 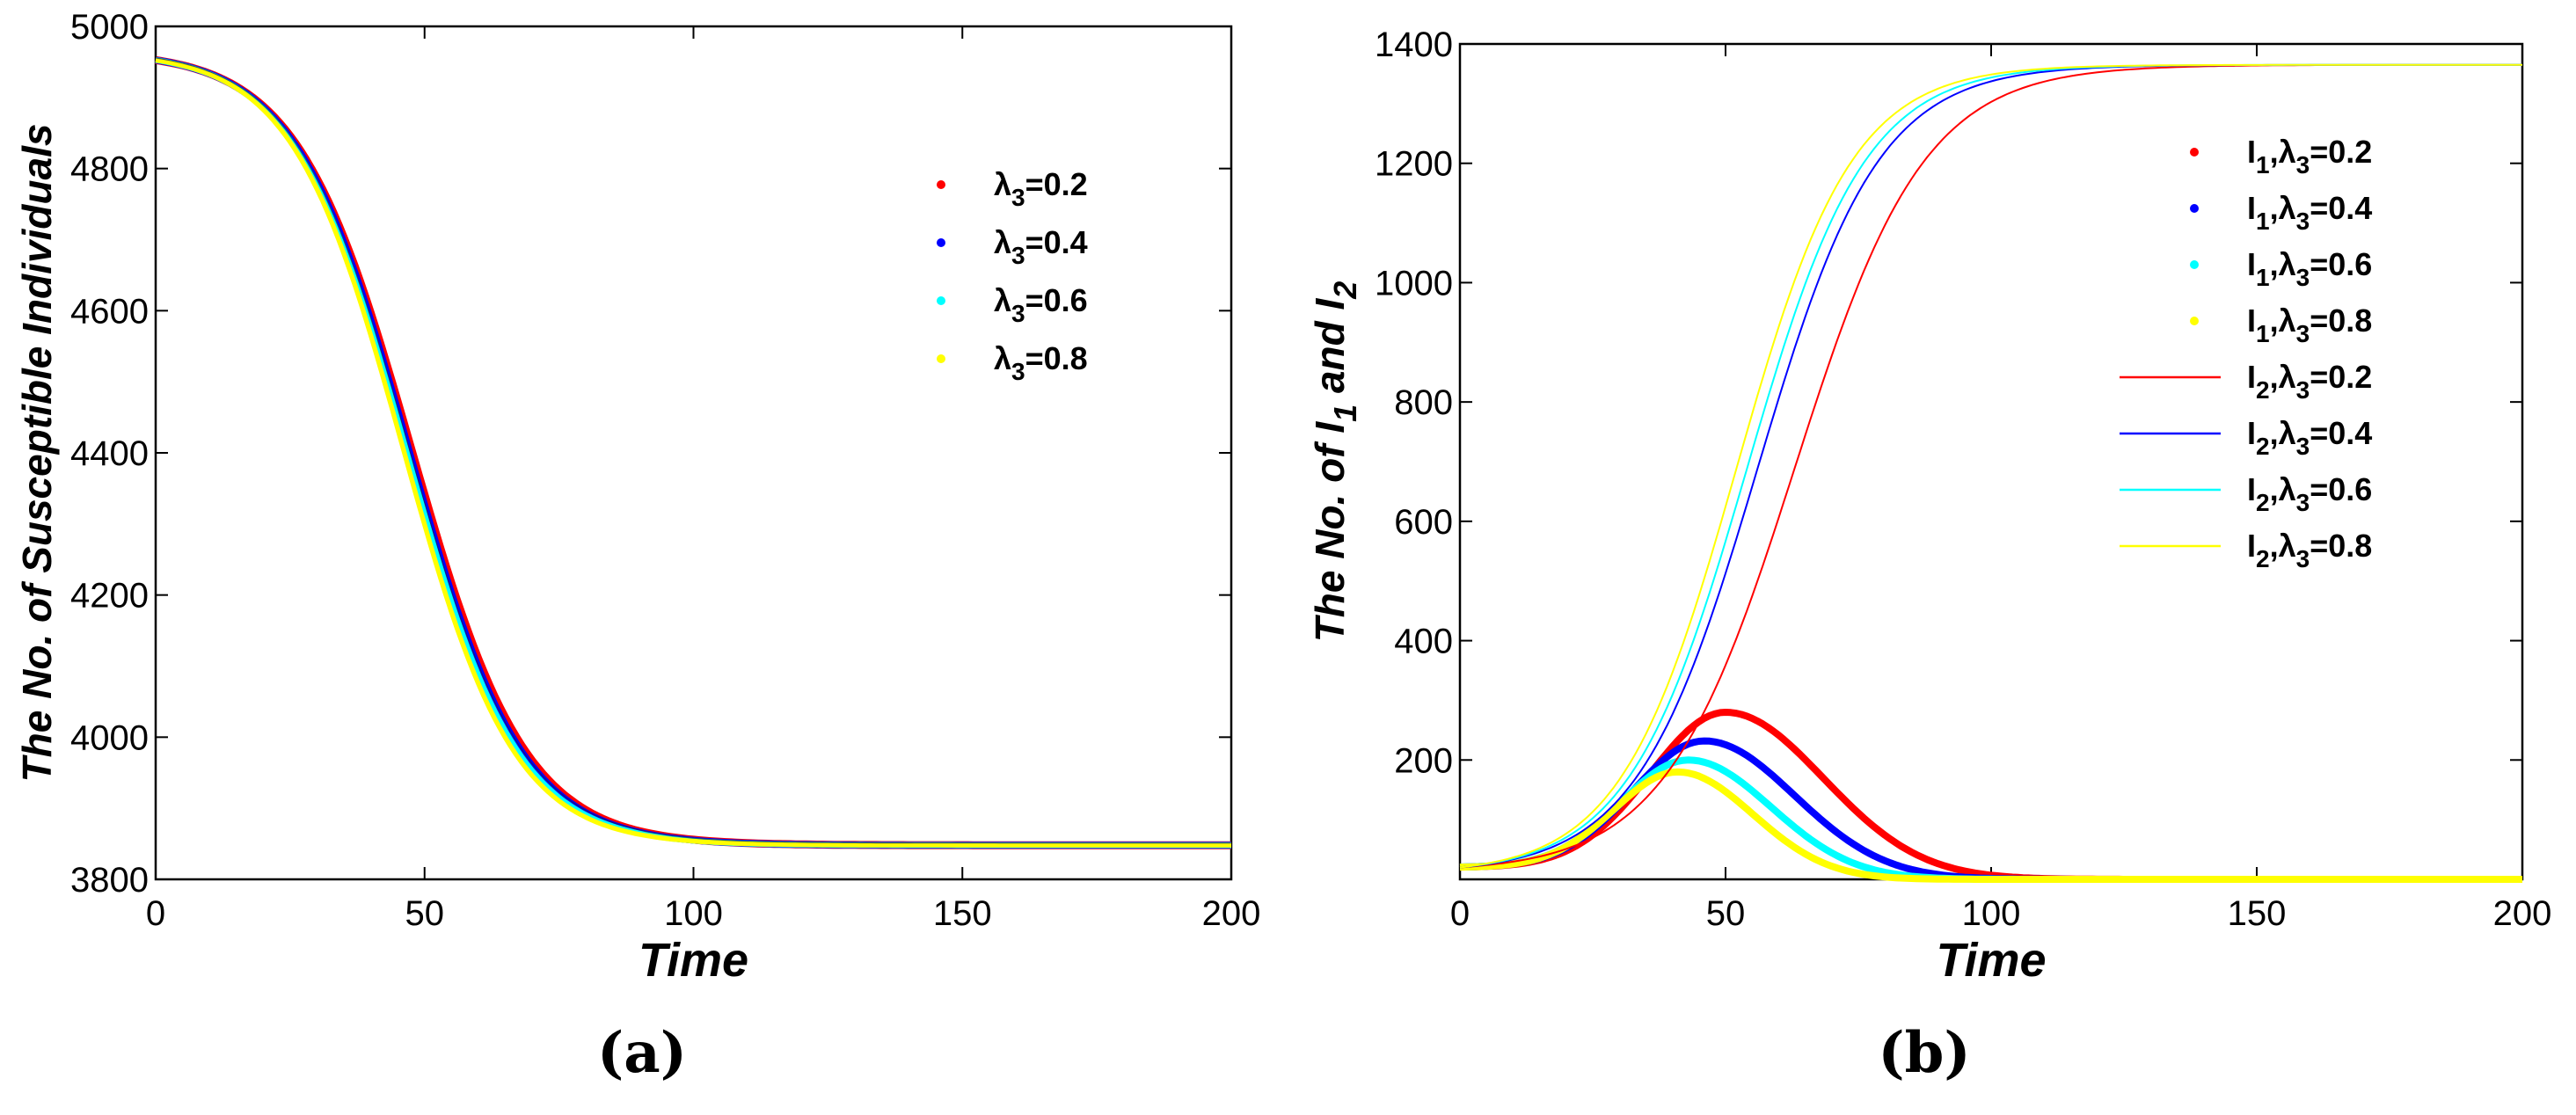 I want to click on y-tick-label: 4200, so click(x=109, y=596).